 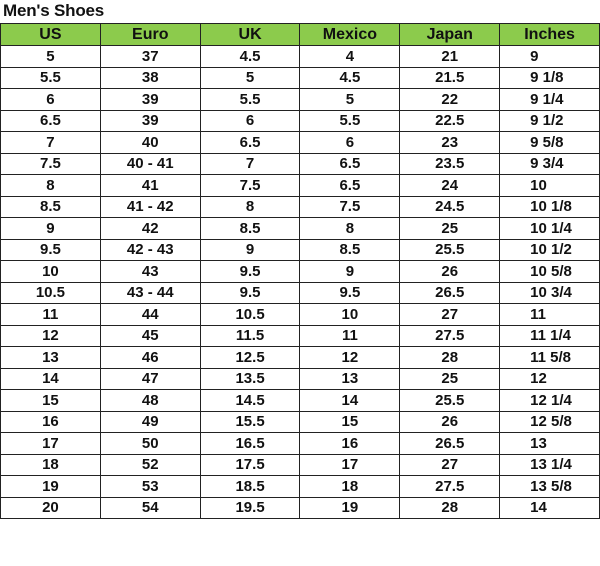 What do you see at coordinates (549, 443) in the screenshot?
I see `cell-inches: 13` at bounding box center [549, 443].